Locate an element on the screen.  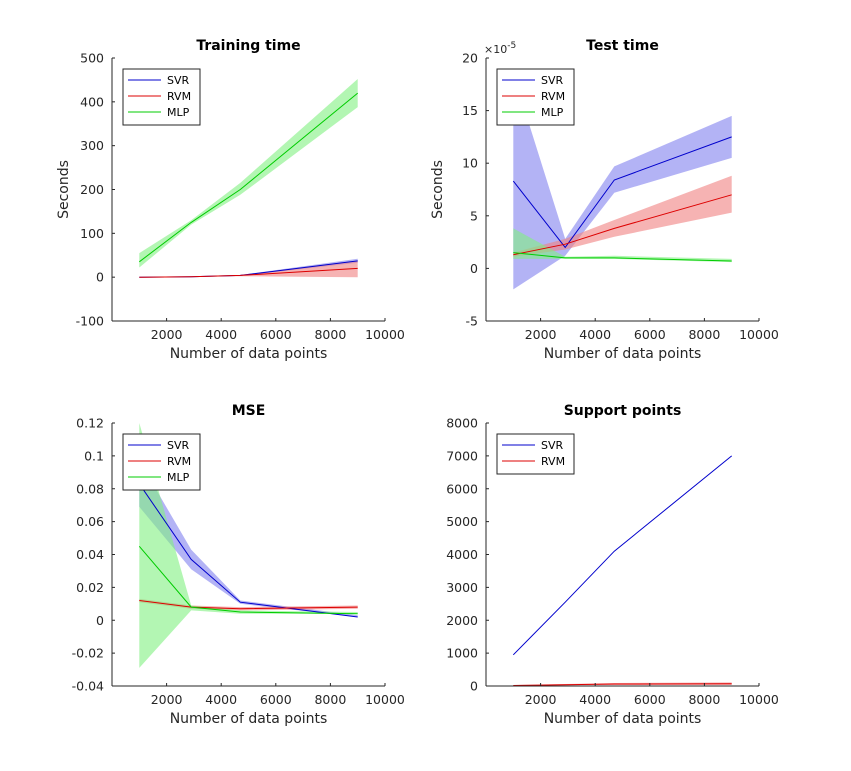
y-tick-label: 400 is located at coordinates (92, 101).